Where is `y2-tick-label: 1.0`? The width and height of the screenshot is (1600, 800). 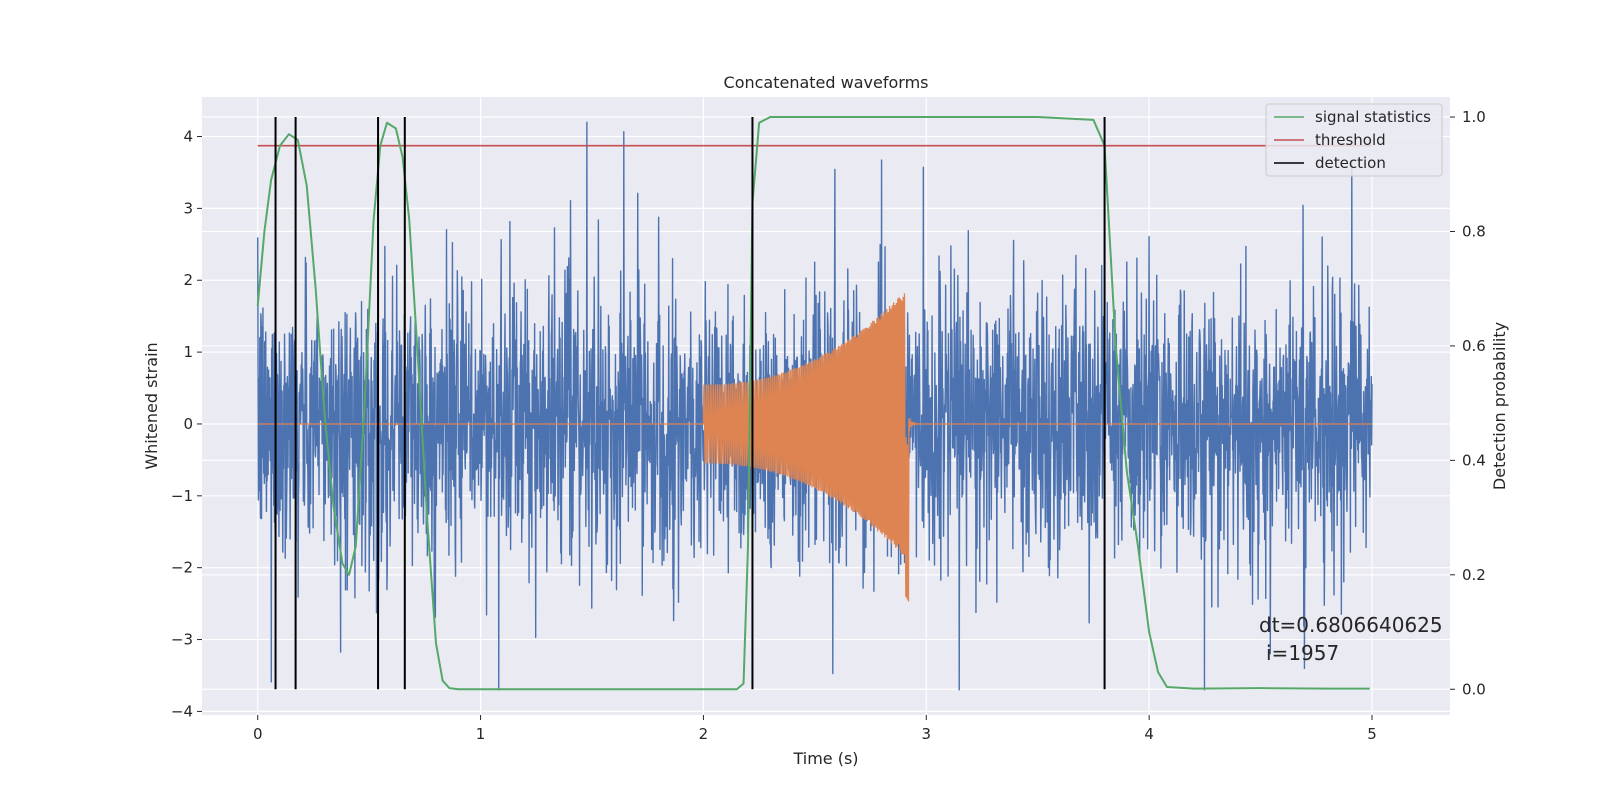 y2-tick-label: 1.0 is located at coordinates (1474, 117).